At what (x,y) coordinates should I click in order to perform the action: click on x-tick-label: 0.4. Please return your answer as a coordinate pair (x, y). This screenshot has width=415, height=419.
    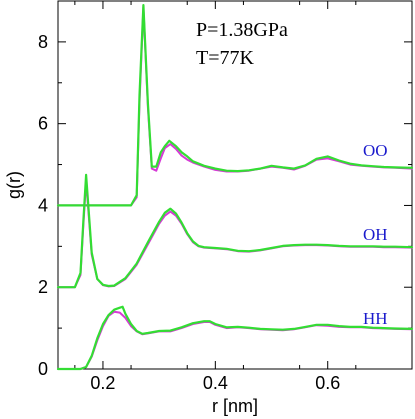
    Looking at the image, I should click on (215, 383).